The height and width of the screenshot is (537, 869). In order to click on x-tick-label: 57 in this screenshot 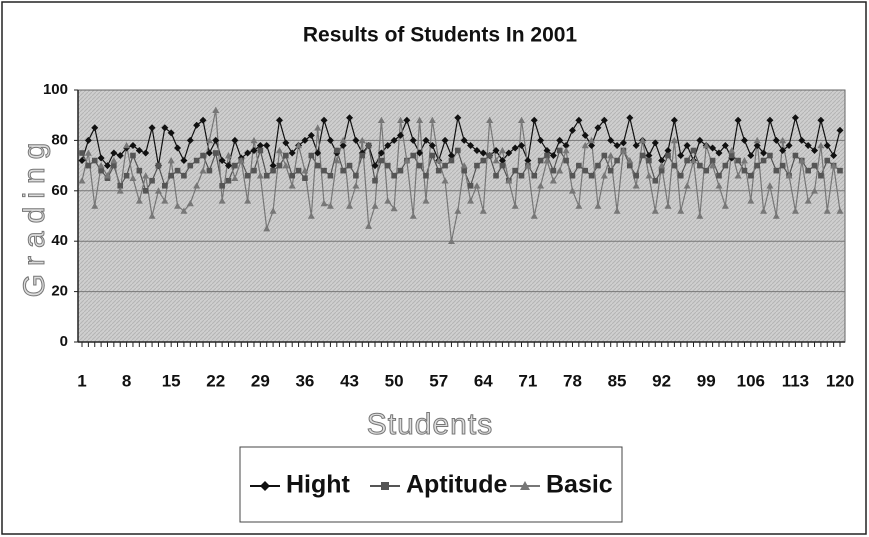, I will do `click(438, 380)`.